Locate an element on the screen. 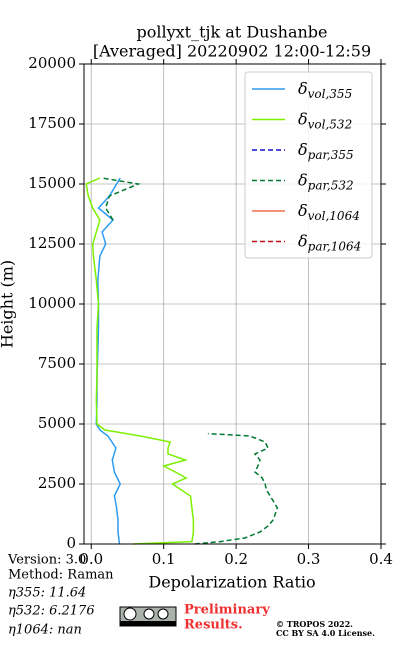 This screenshot has width=400, height=645. license: CC BY SA 4.0 License. is located at coordinates (325, 633).